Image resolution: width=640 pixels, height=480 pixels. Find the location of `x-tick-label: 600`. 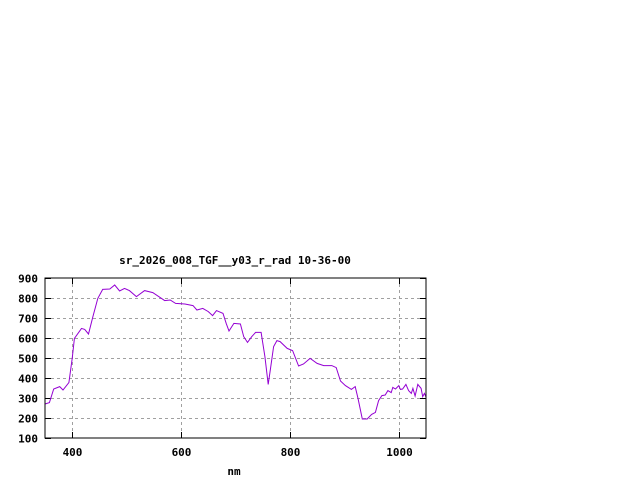

x-tick-label: 600 is located at coordinates (182, 452).